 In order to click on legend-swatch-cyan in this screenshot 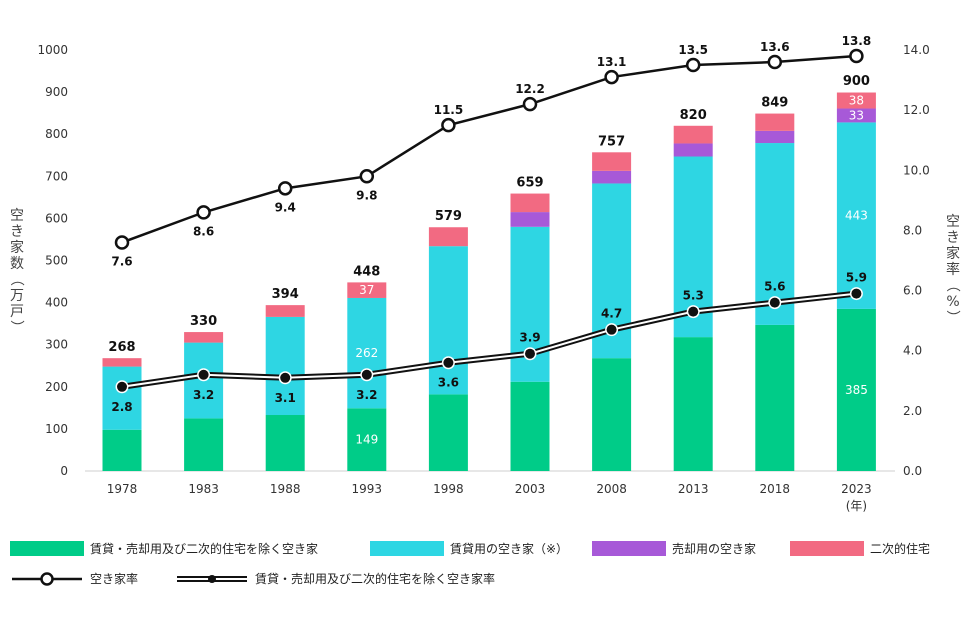, I will do `click(407, 548)`.